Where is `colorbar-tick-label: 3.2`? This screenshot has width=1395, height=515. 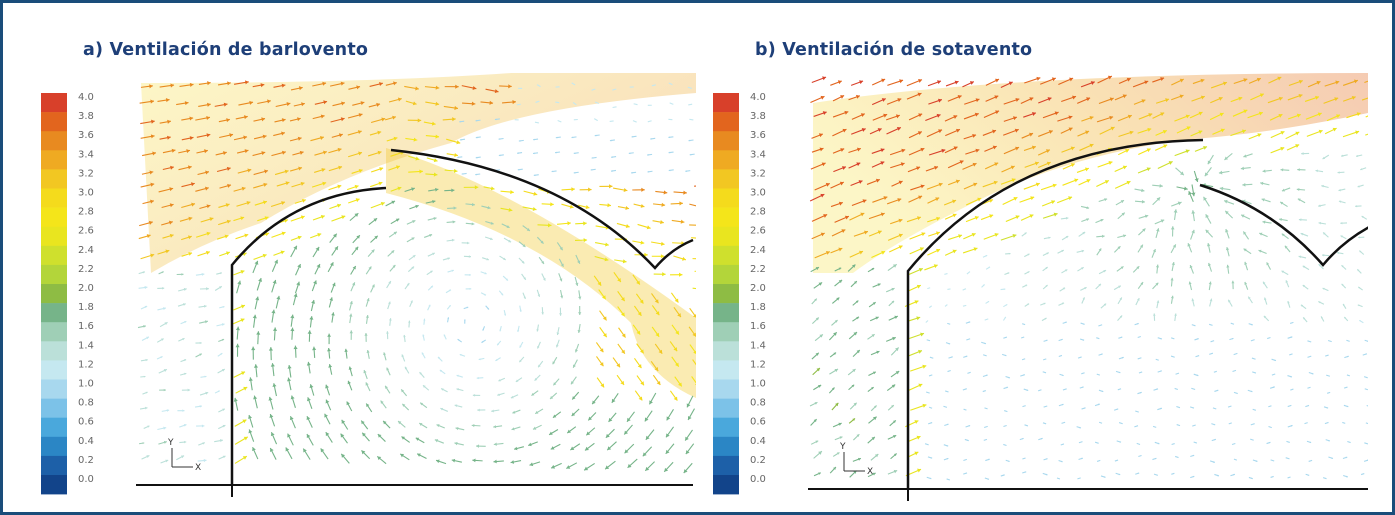 colorbar-tick-label: 3.2 is located at coordinates (758, 173).